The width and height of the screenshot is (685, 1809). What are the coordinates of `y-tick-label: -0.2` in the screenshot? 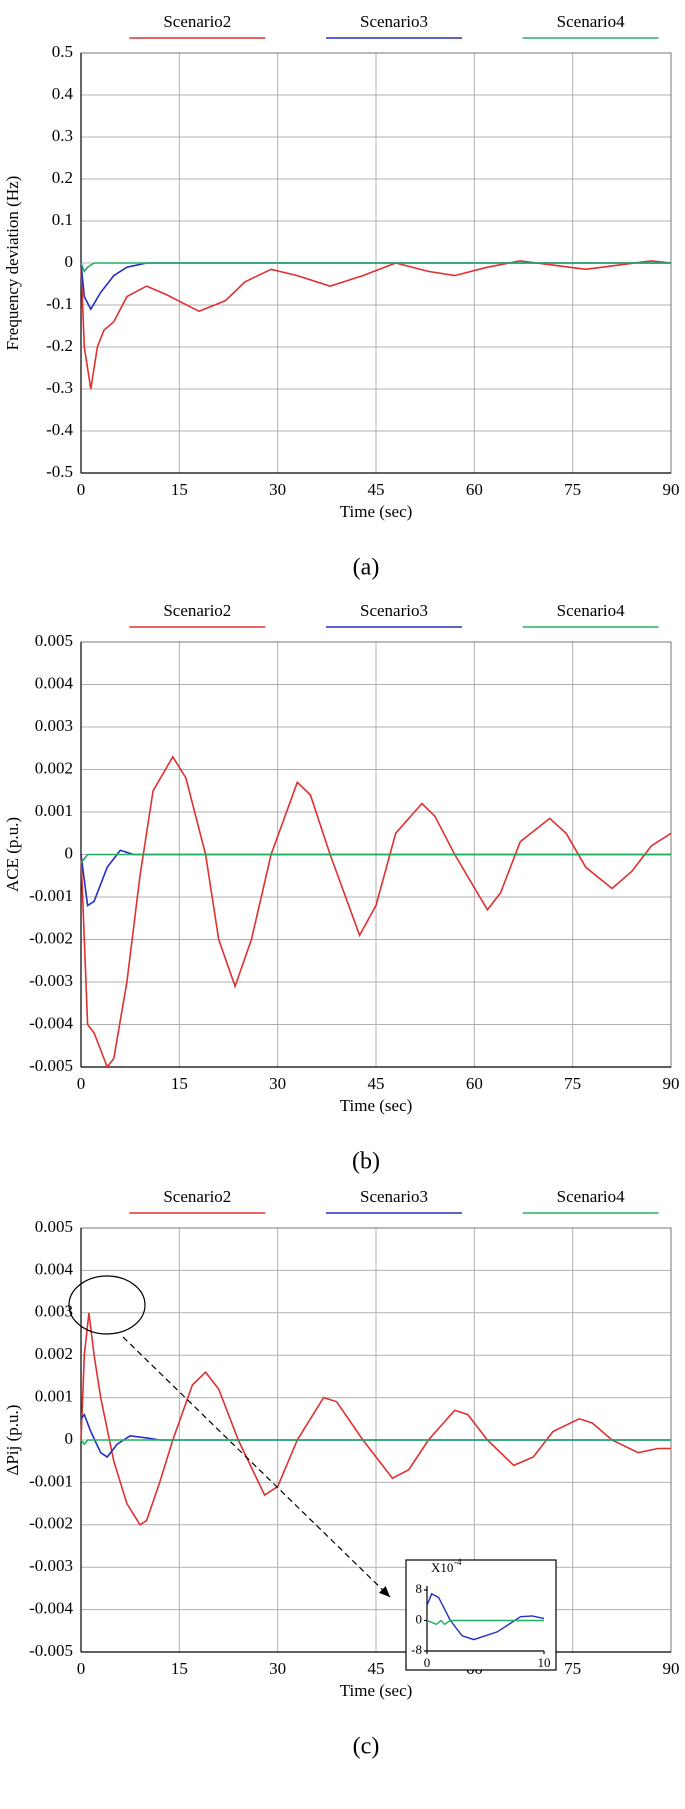 It's located at (59, 345).